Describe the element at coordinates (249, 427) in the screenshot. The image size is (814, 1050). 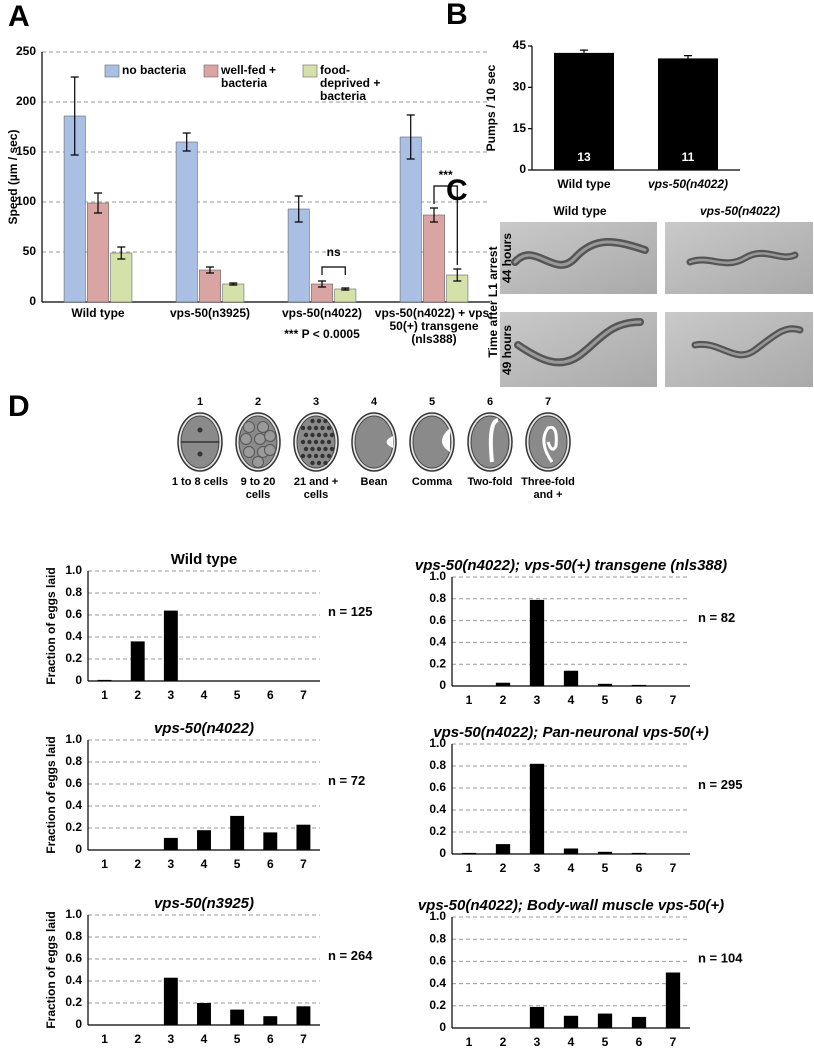
I see `cell` at that location.